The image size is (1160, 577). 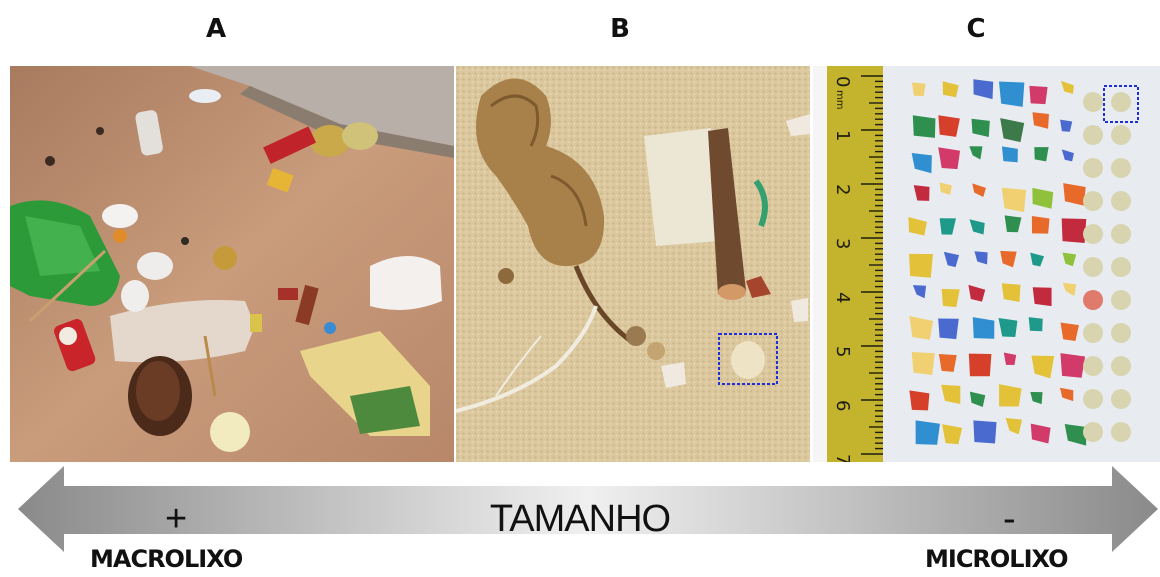 I want to click on ruler-tick-label: 7, so click(x=842, y=458).